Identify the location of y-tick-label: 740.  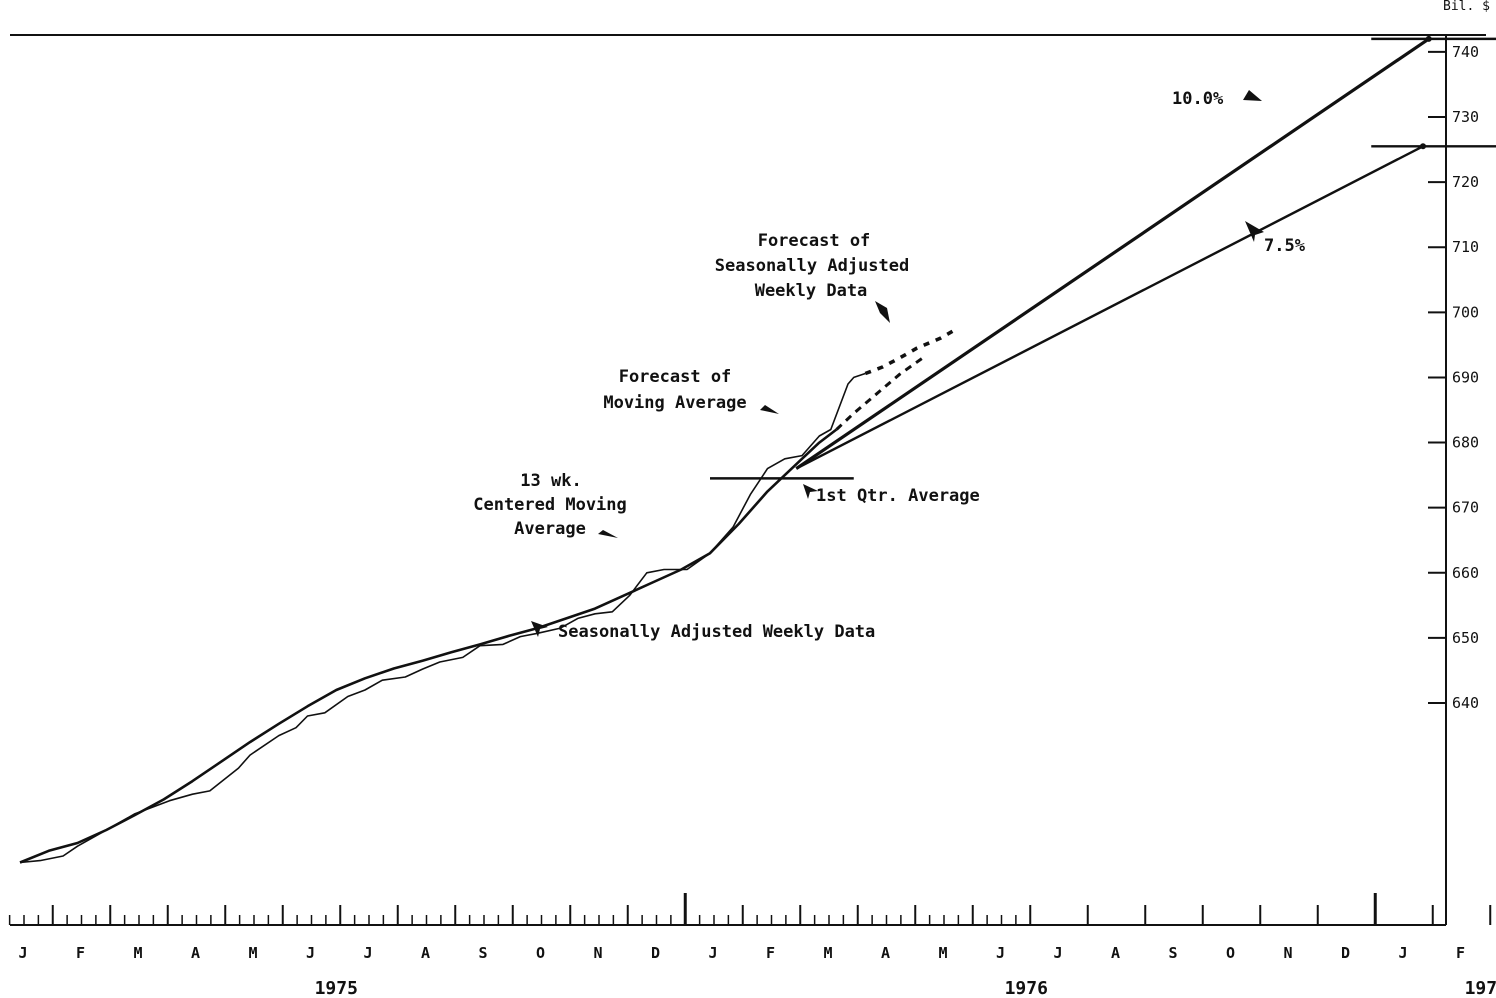
(1465, 52).